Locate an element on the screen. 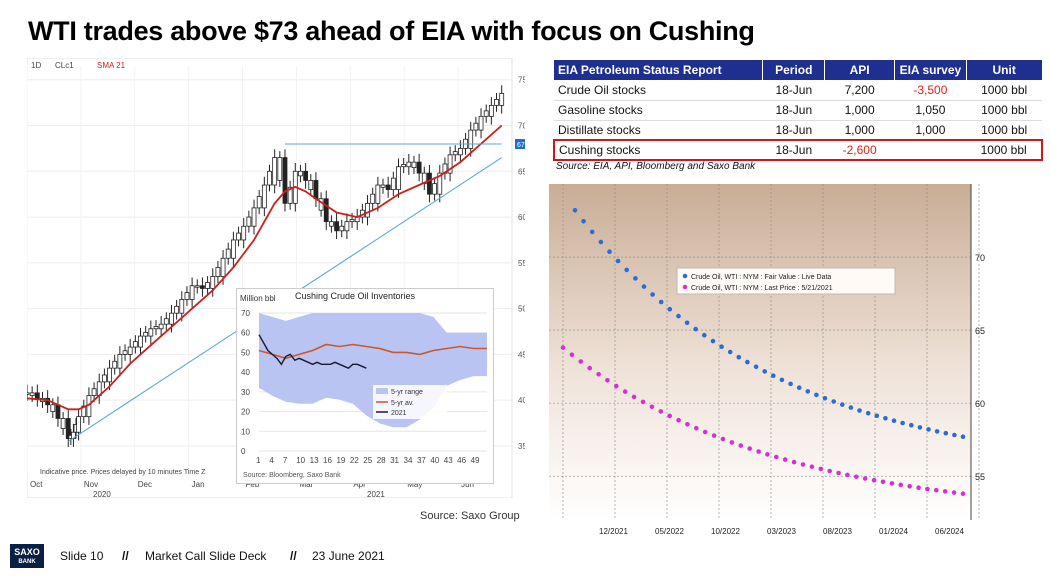 This screenshot has height=578, width=1050. month-label: Jan is located at coordinates (198, 484).